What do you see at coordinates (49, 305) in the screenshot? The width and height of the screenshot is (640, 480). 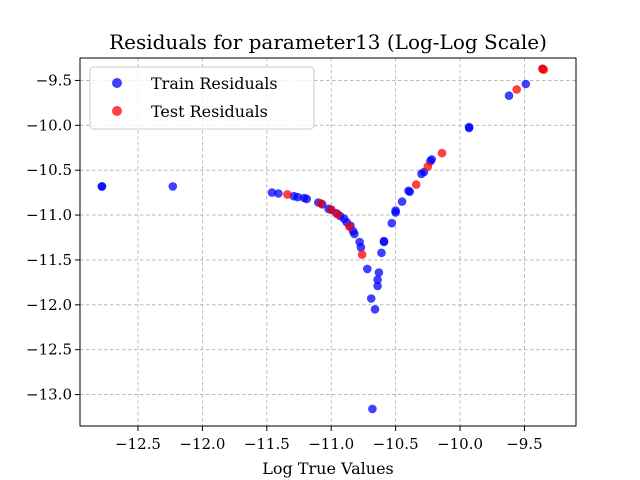 I see `y-tick-label: −12.0` at bounding box center [49, 305].